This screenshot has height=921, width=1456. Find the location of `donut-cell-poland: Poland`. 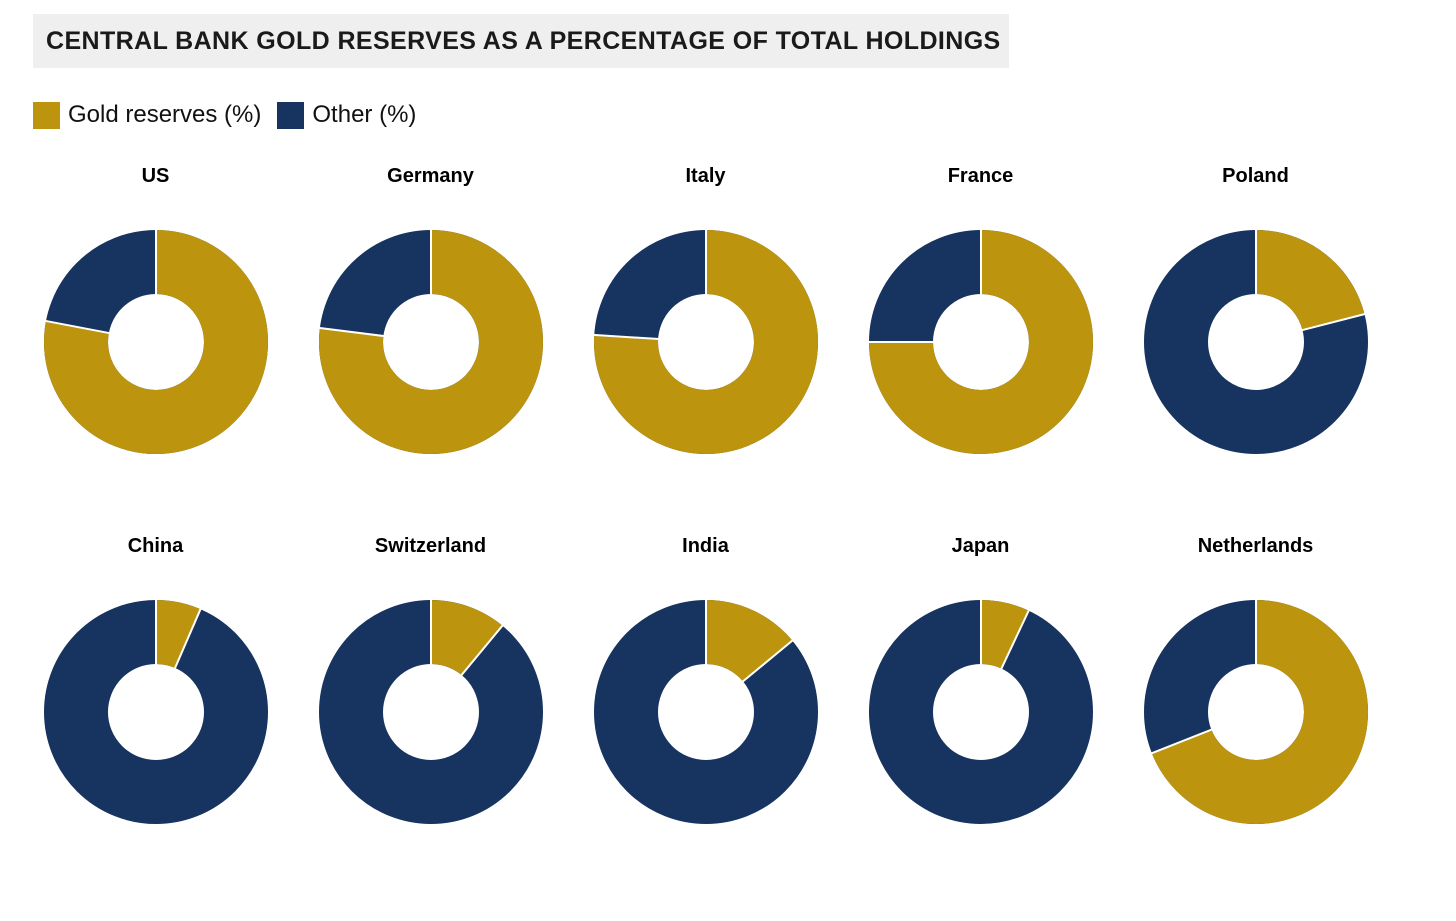

donut-cell-poland: Poland is located at coordinates (1255, 310).